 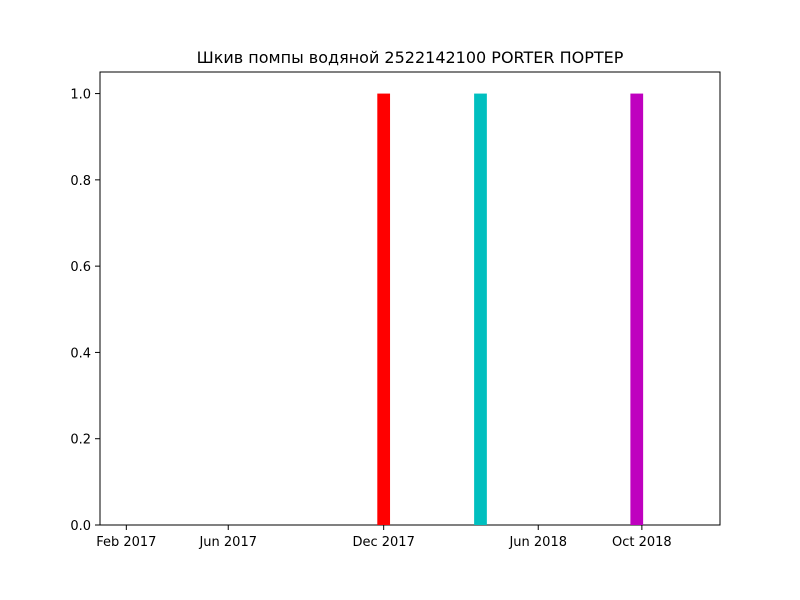 I want to click on y-tick-label-5: 1.0, so click(x=80, y=95).